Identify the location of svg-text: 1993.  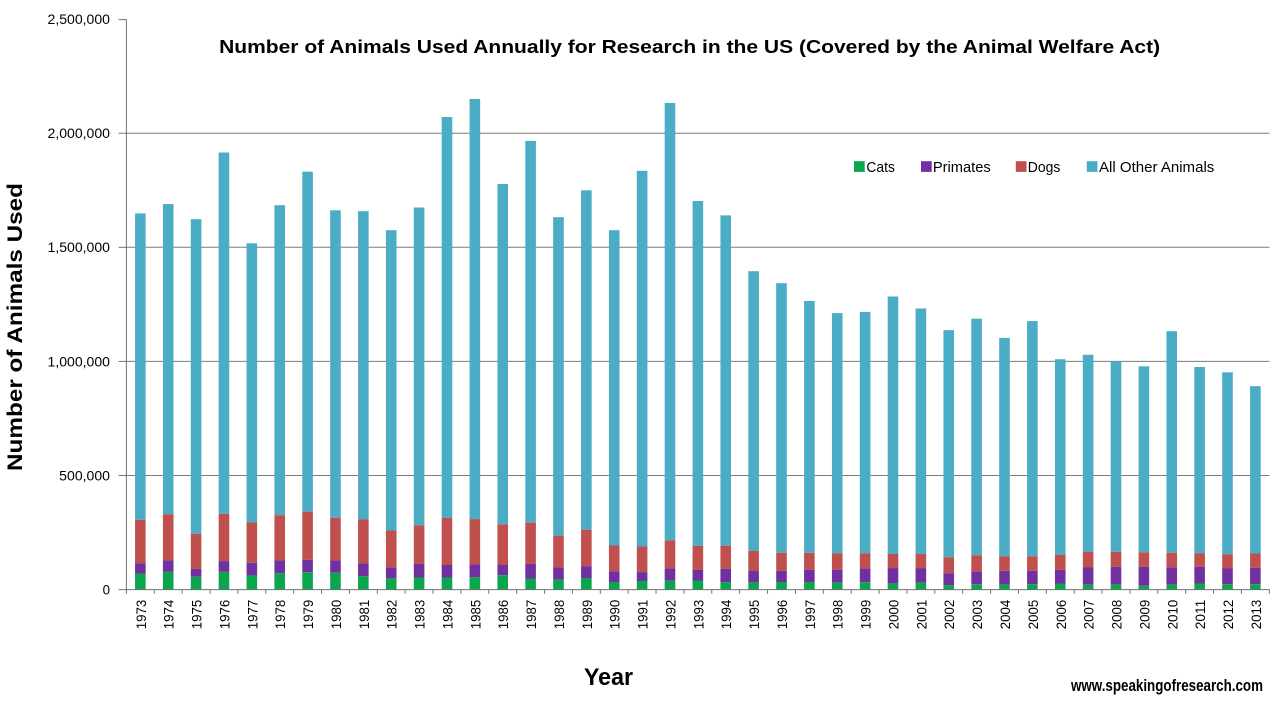
(698, 615).